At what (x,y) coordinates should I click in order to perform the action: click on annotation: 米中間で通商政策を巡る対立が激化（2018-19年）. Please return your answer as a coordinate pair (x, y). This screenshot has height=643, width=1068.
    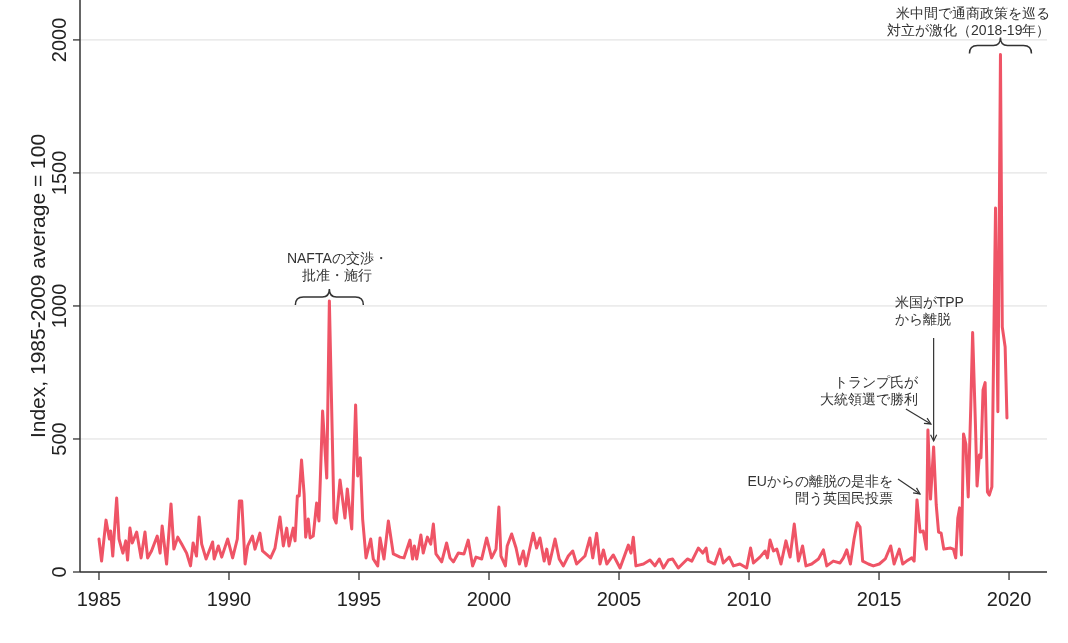
    Looking at the image, I should click on (969, 21).